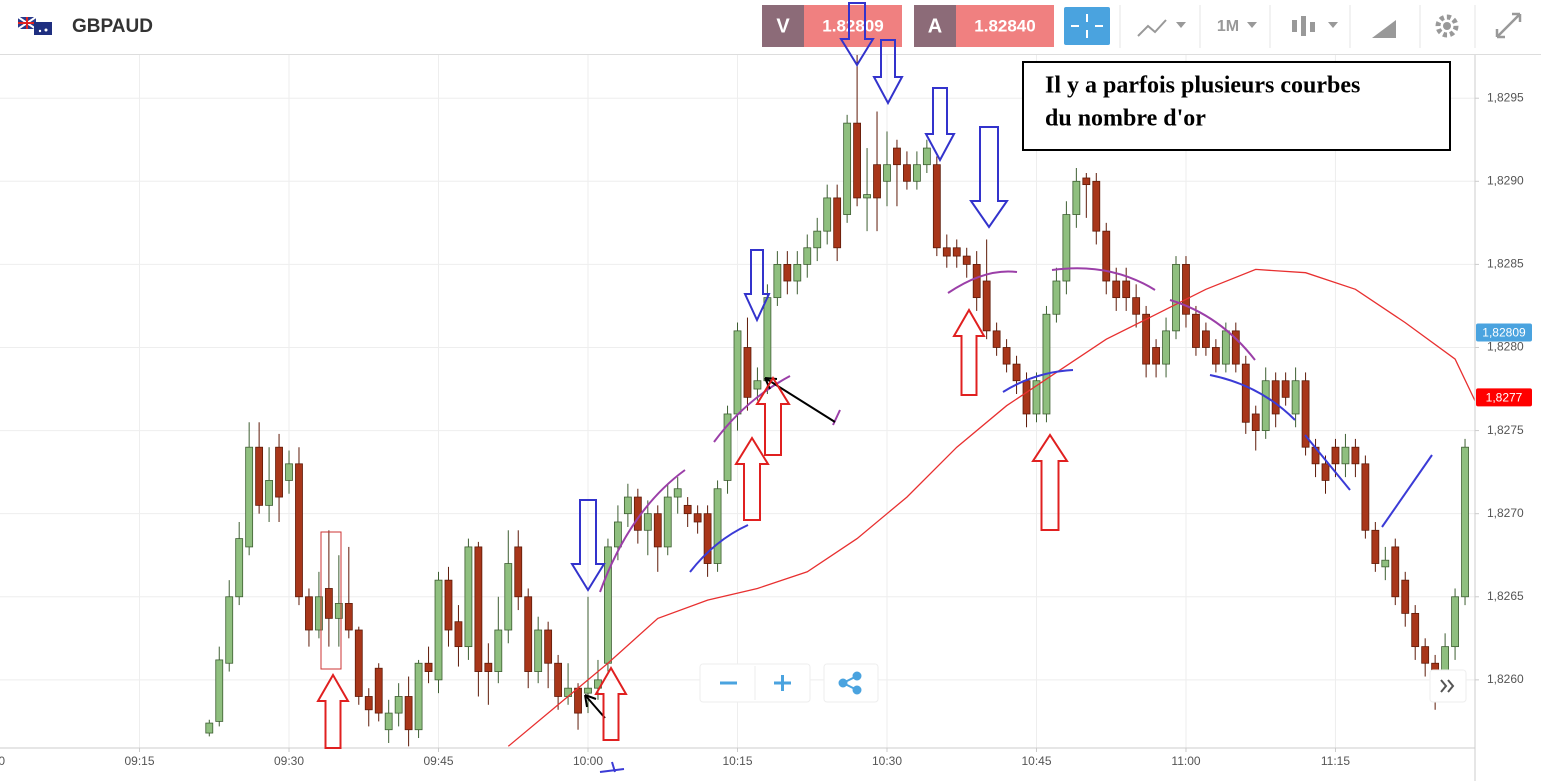 Image resolution: width=1541 pixels, height=781 pixels. I want to click on crosshair-button, so click(1087, 26).